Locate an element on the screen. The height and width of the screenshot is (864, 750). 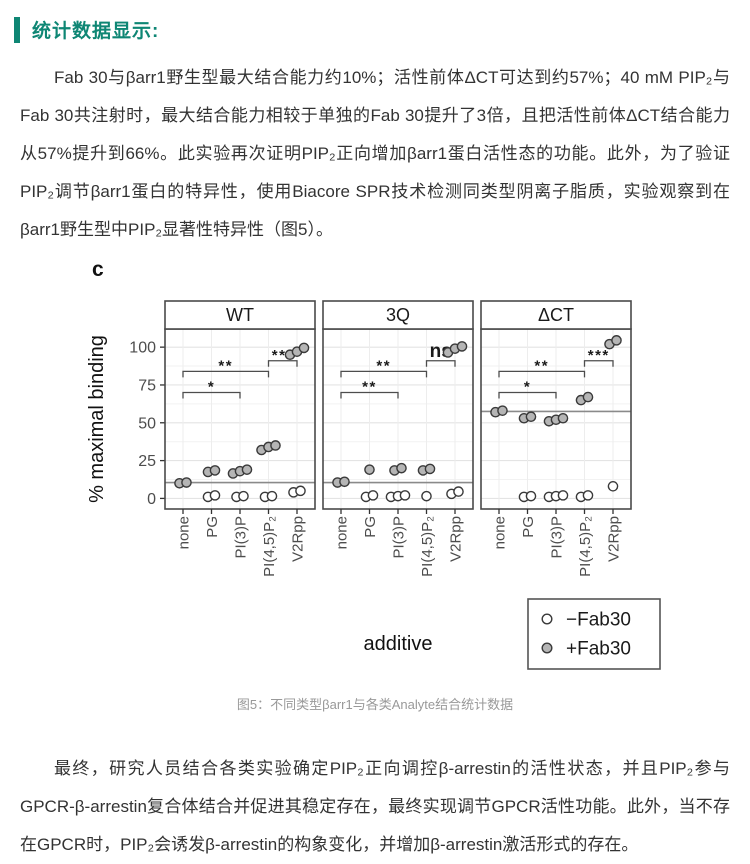
x-axis-label: additive is located at coordinates (398, 644).